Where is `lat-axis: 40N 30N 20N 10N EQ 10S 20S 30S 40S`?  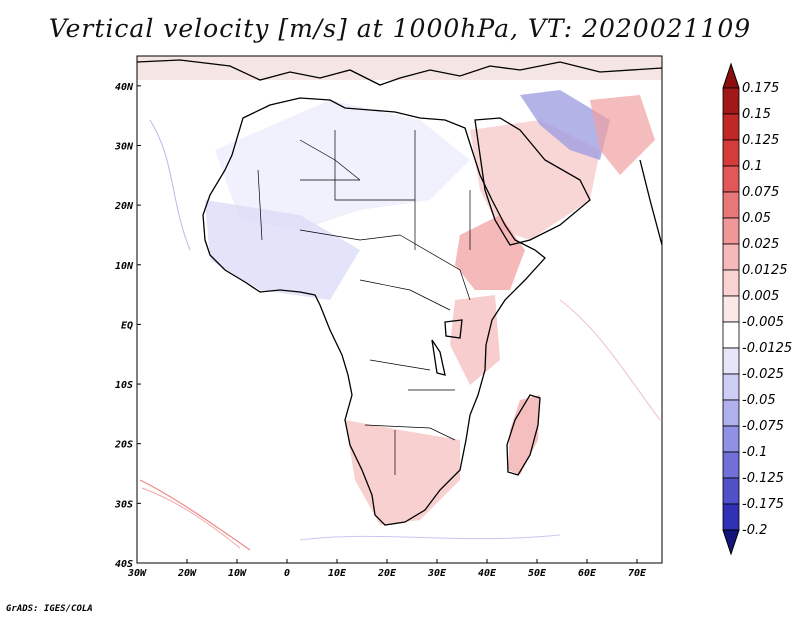
lat-axis: 40N 30N 20N 10N EQ 10S 20S 30S 40S is located at coordinates (127, 326).